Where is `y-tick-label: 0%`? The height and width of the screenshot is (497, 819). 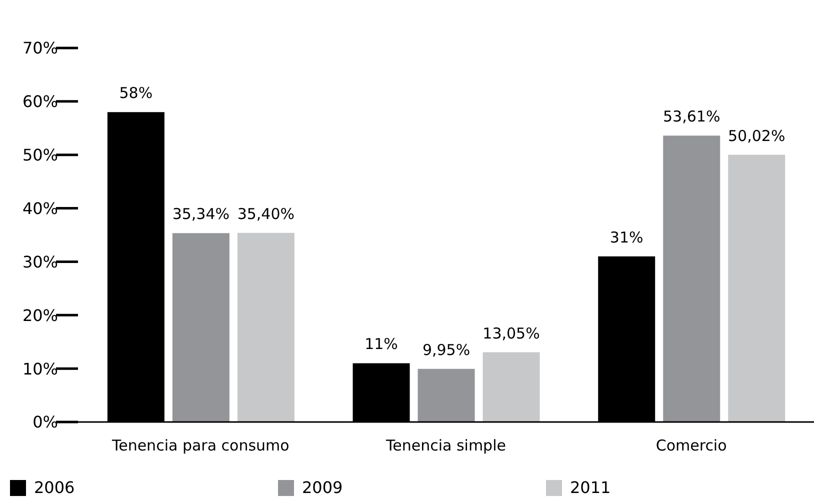 y-tick-label: 0% is located at coordinates (45, 422).